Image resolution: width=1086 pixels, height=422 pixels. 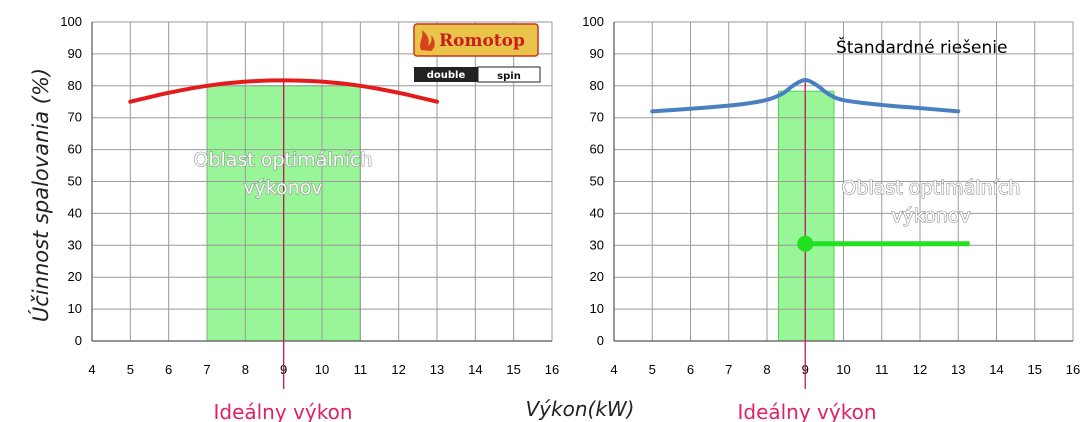 I want to click on logo-spin-text: spin, so click(x=509, y=76).